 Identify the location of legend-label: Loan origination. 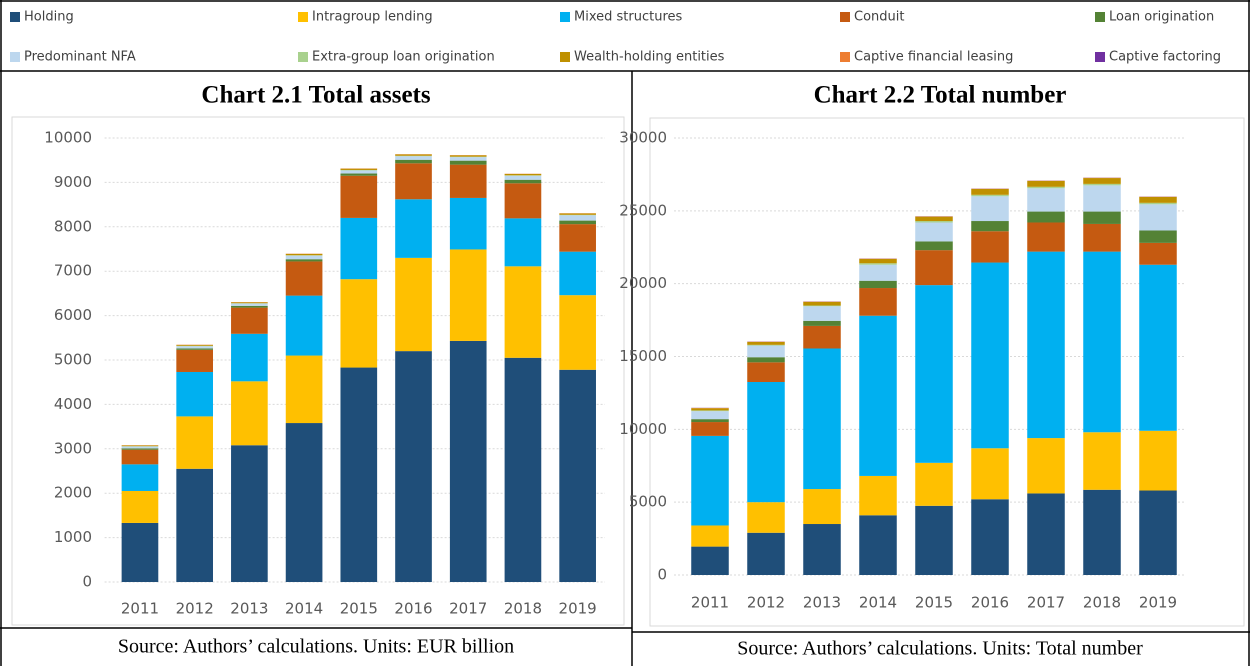
(1161, 17).